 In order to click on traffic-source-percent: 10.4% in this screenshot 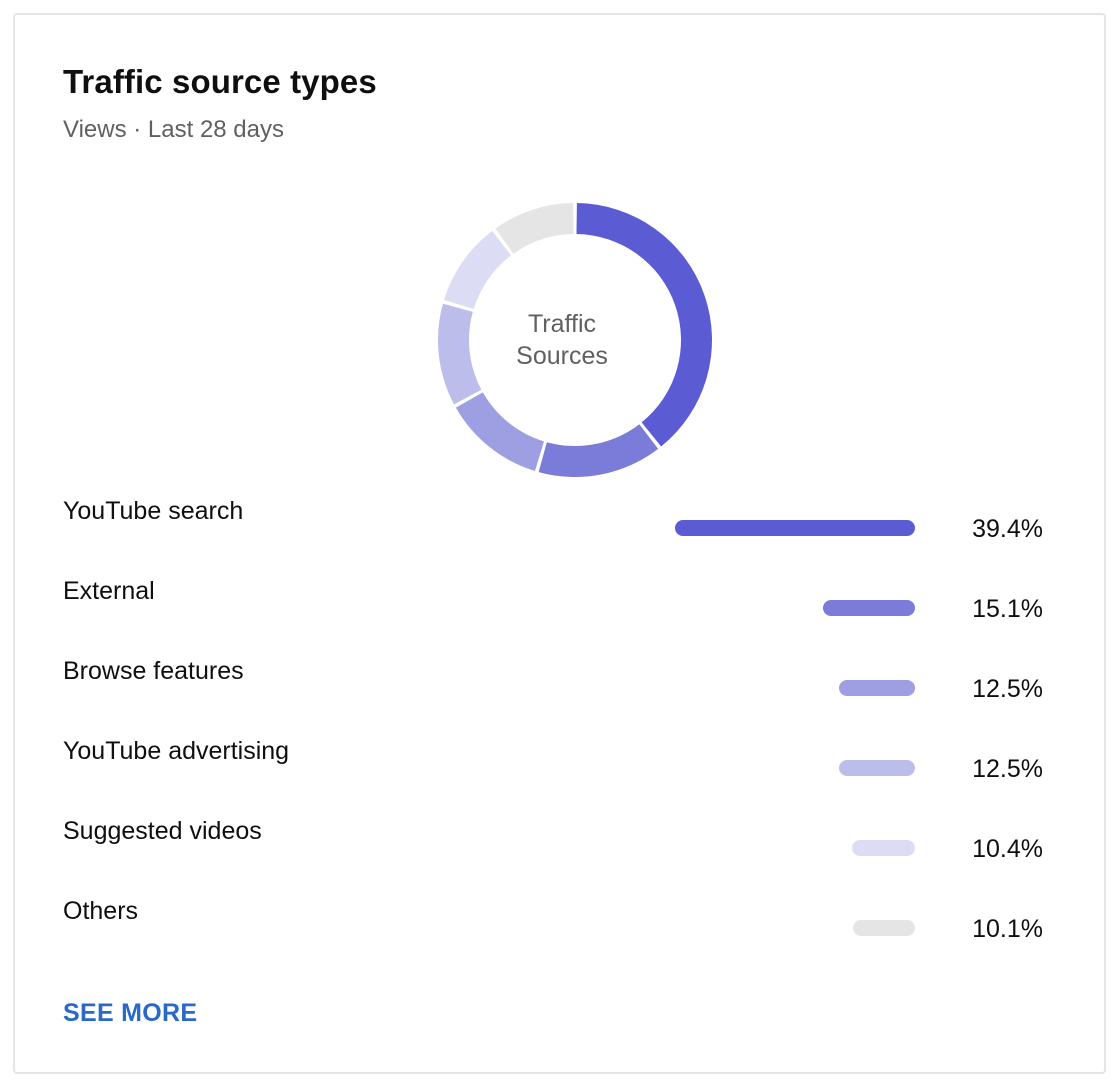, I will do `click(1007, 849)`.